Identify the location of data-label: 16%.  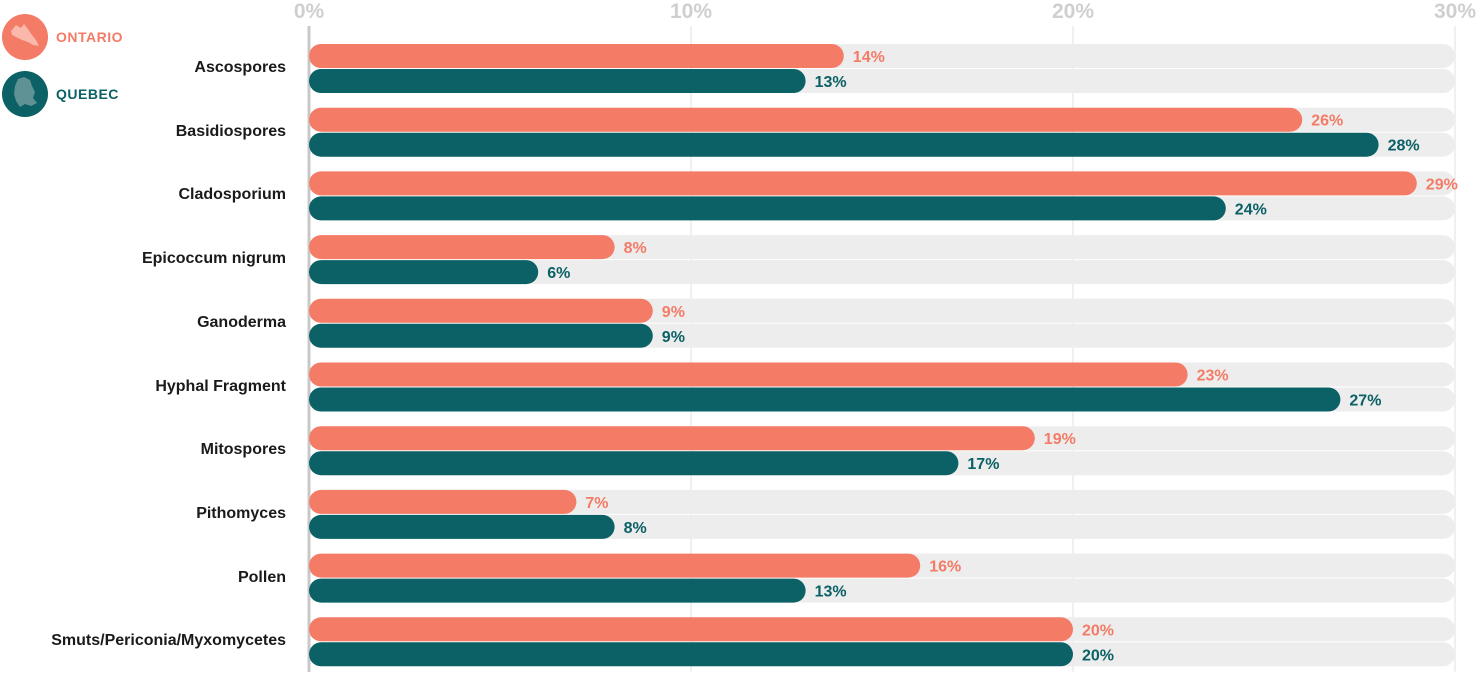
(945, 567).